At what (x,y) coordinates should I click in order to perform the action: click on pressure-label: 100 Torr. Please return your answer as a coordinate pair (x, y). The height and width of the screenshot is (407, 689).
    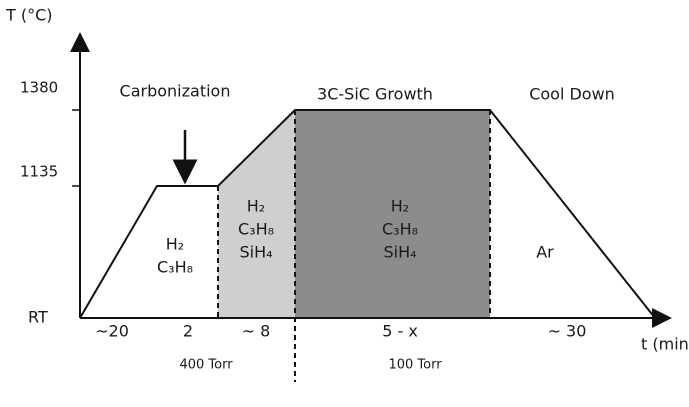
    Looking at the image, I should click on (415, 365).